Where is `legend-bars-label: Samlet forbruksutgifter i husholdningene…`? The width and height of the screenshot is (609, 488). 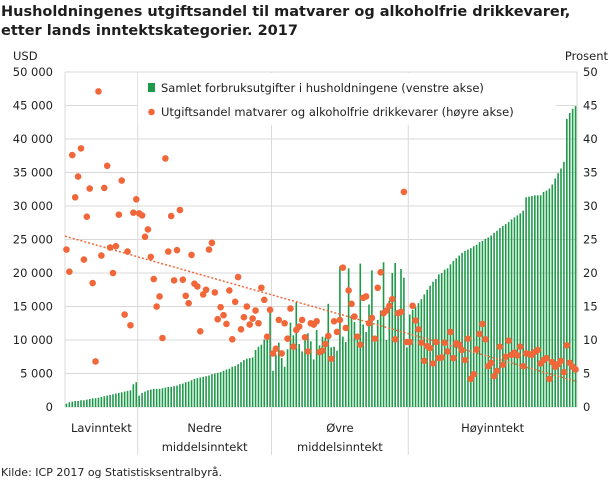
legend-bars-label: Samlet forbruksutgifter i husholdningene… is located at coordinates (322, 88).